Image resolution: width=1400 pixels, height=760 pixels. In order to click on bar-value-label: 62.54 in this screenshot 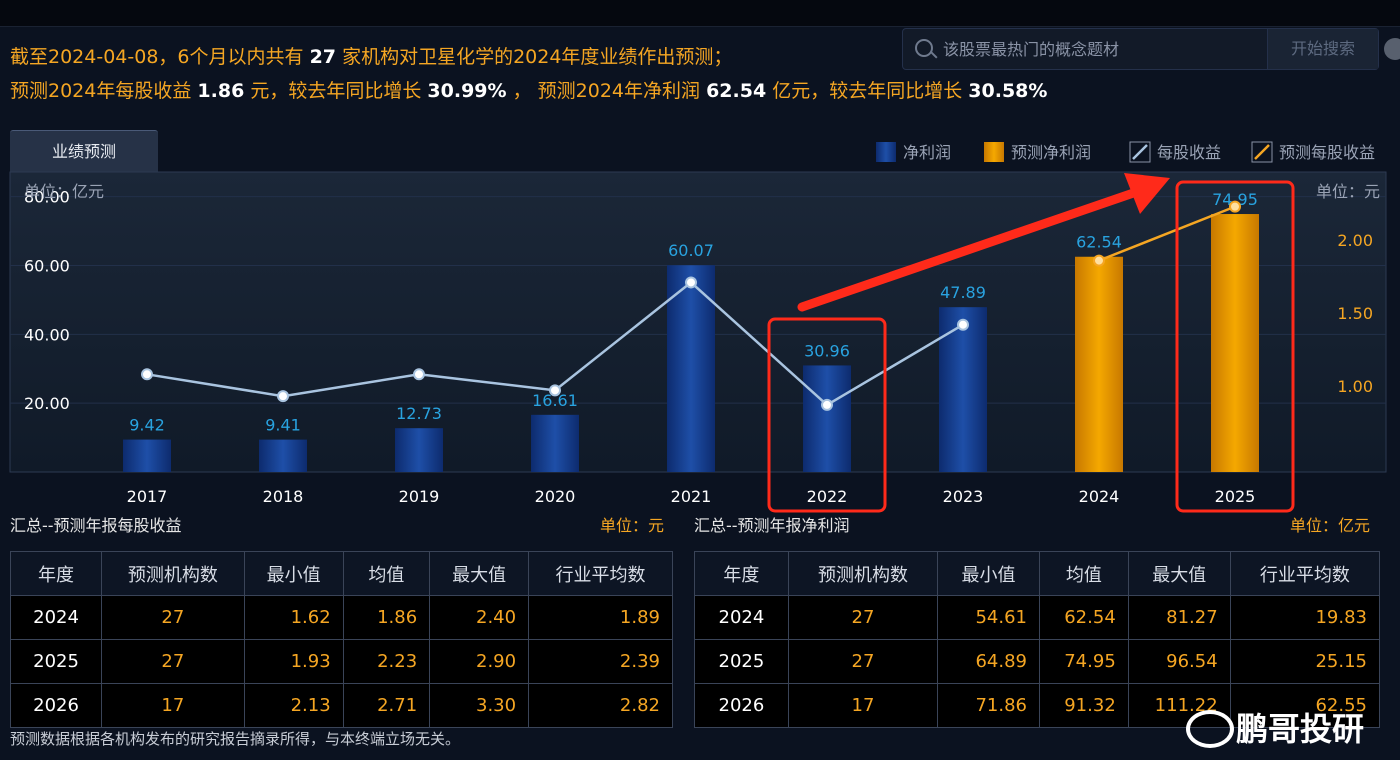, I will do `click(1099, 242)`.